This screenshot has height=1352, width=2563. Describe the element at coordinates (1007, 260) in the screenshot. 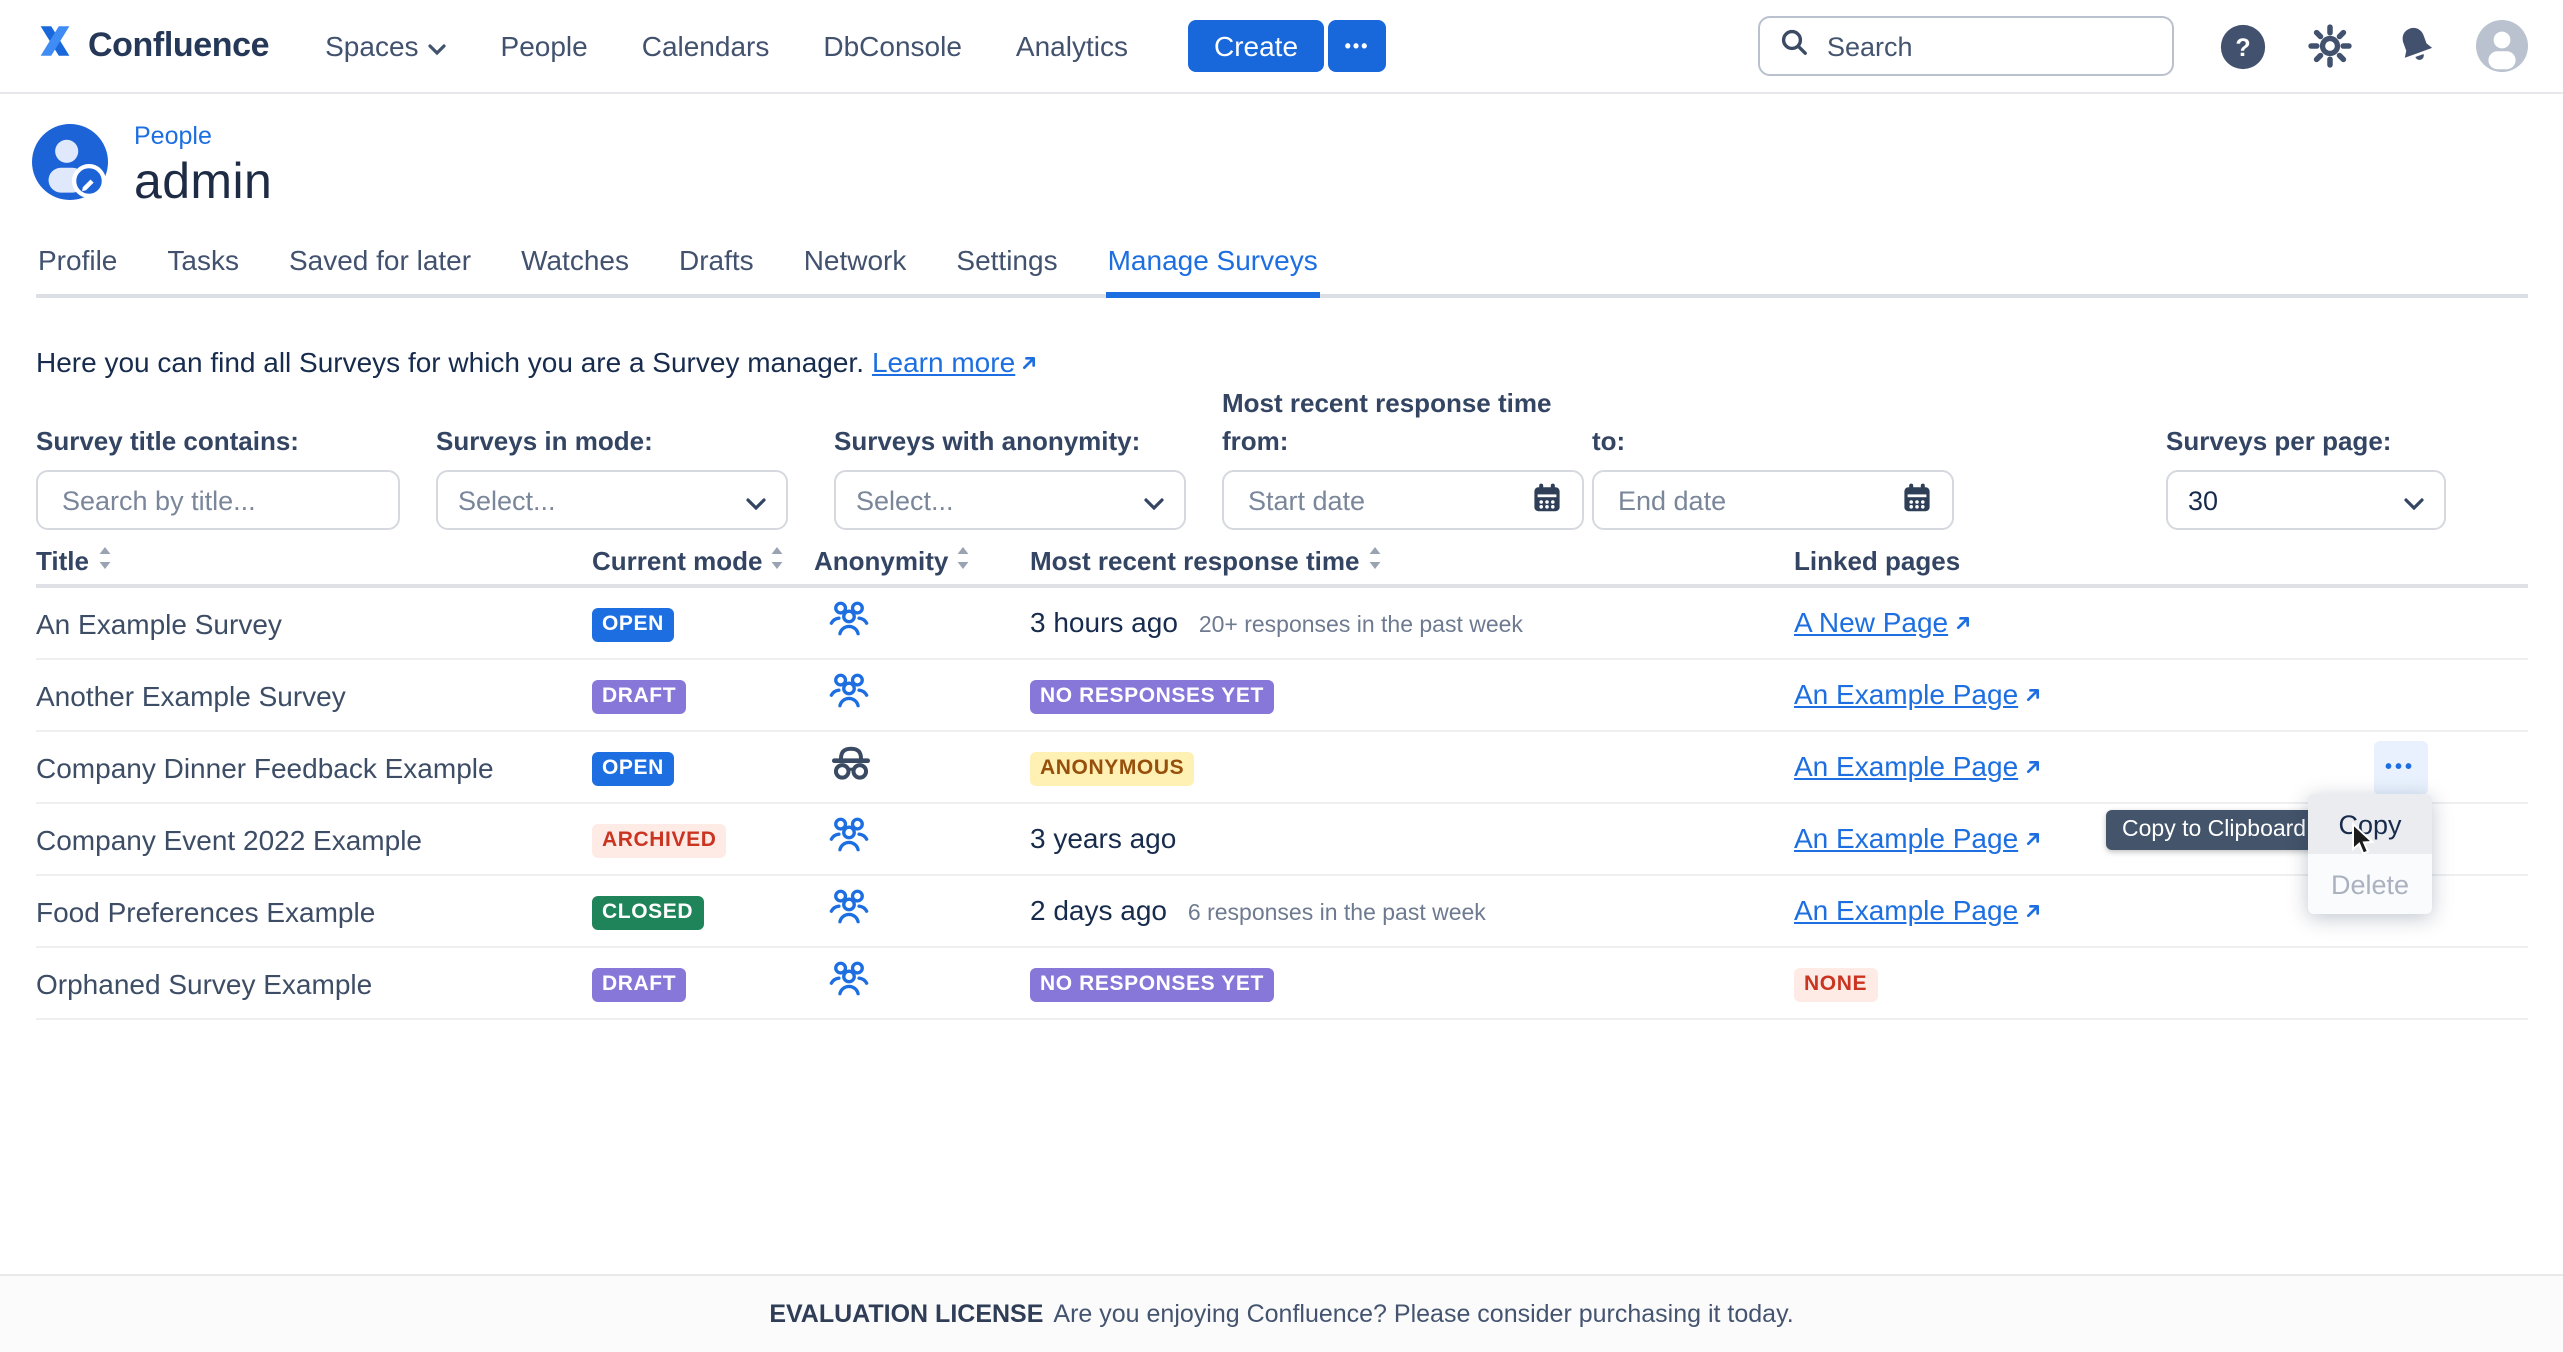

I see `tab-settings: Settings` at that location.